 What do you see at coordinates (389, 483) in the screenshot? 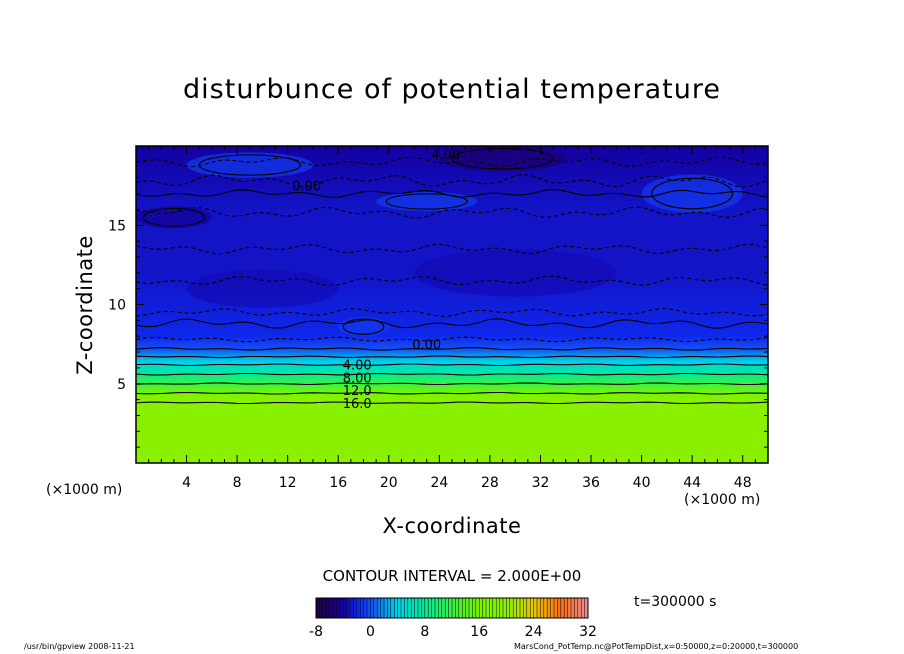
I see `x-tick-label: 20` at bounding box center [389, 483].